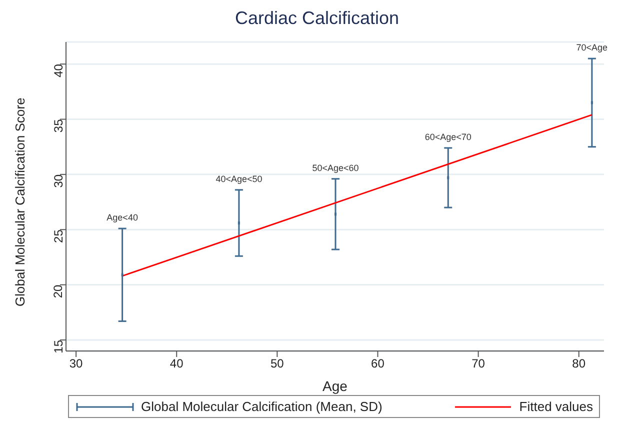  Describe the element at coordinates (335, 167) in the screenshot. I see `annotation: 50<Age<60` at that location.